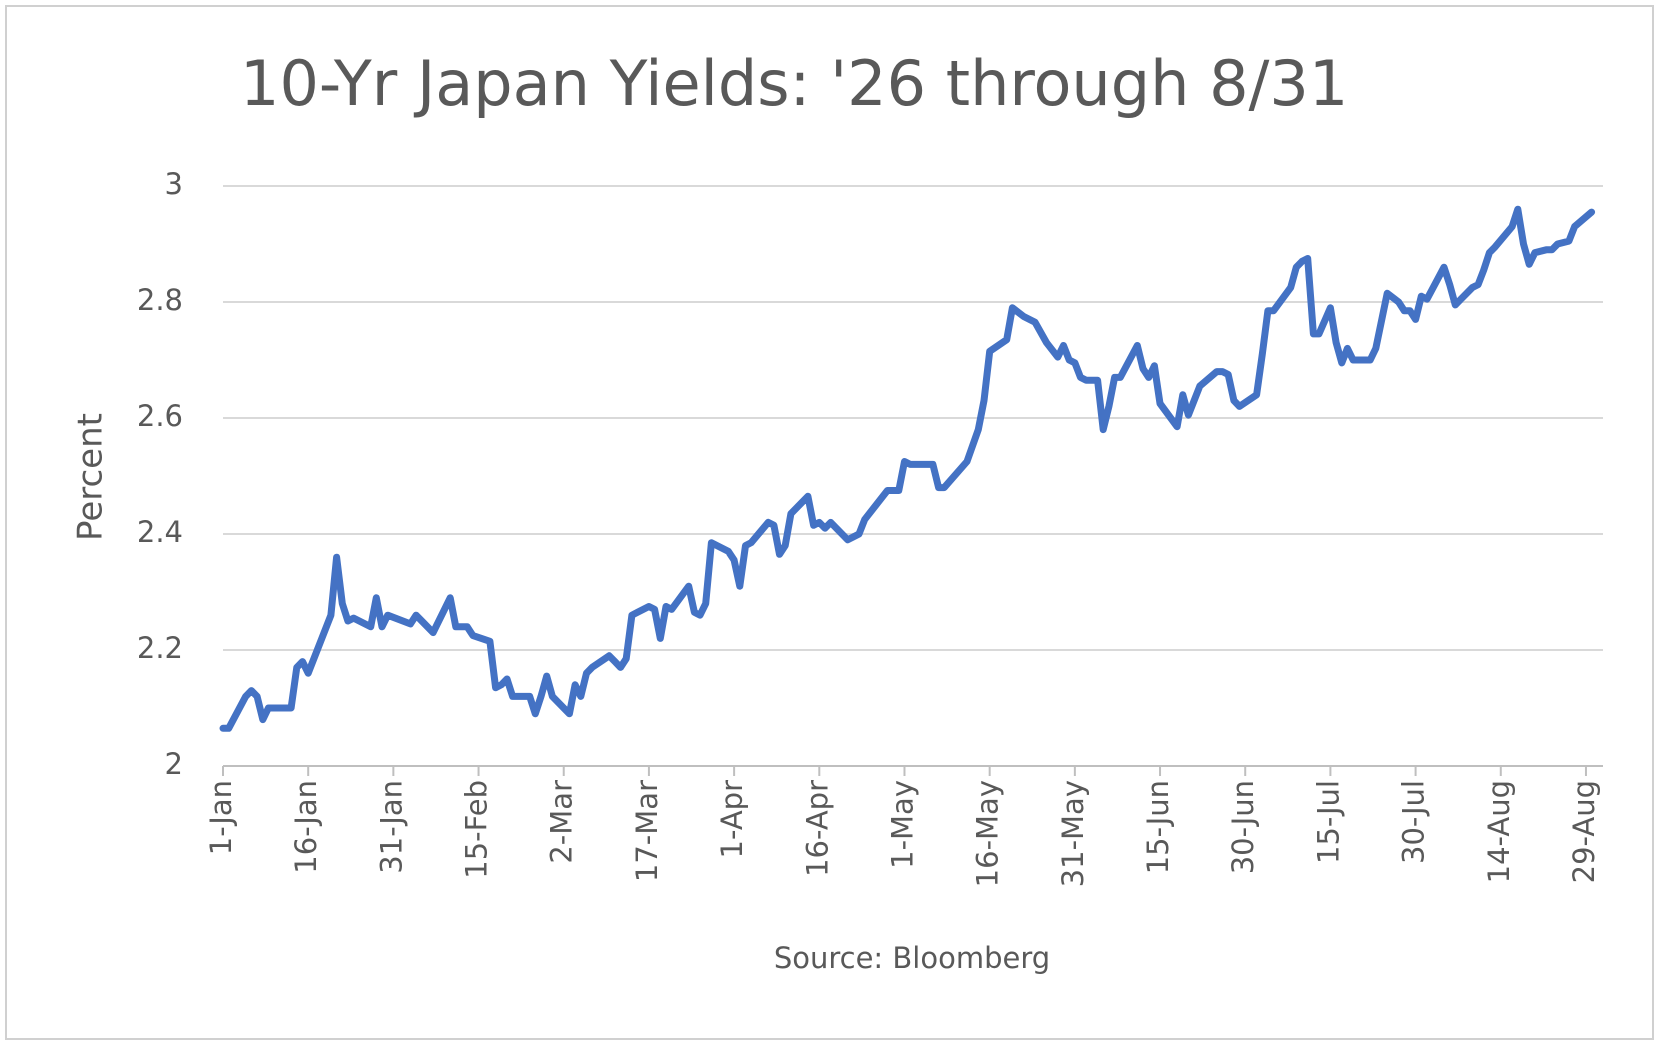 This screenshot has height=1045, width=1659. Describe the element at coordinates (647, 831) in the screenshot. I see `x-tick-label: 17-Mar` at that location.